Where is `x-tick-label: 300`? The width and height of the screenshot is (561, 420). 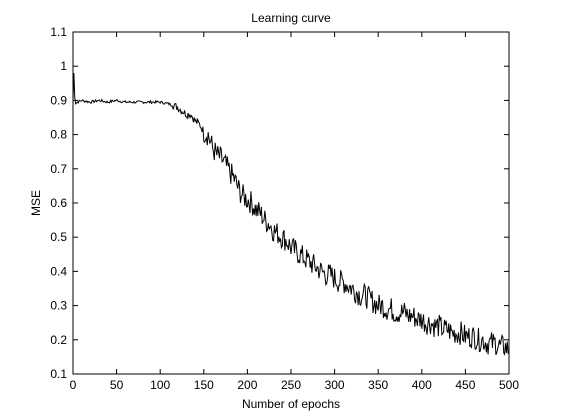 x-tick-label: 300 is located at coordinates (335, 385).